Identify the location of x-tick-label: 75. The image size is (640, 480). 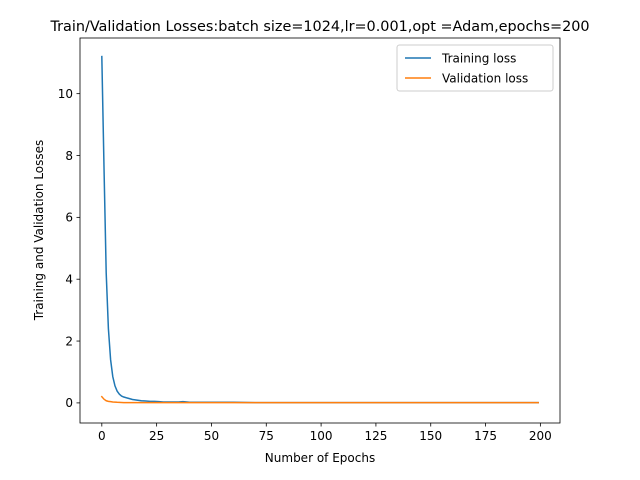
(266, 436).